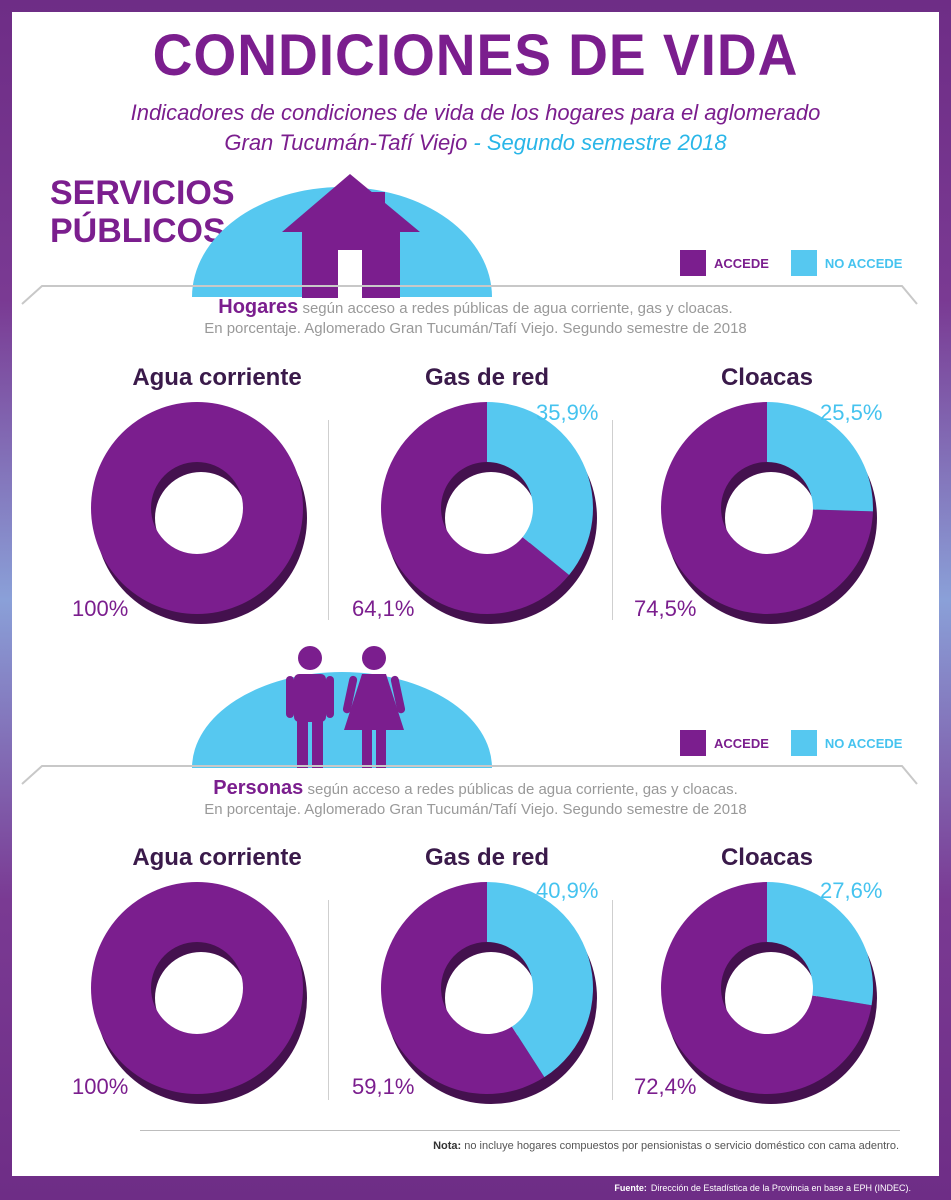 The image size is (951, 1200). Describe the element at coordinates (374, 707) in the screenshot. I see `woman-icon` at that location.